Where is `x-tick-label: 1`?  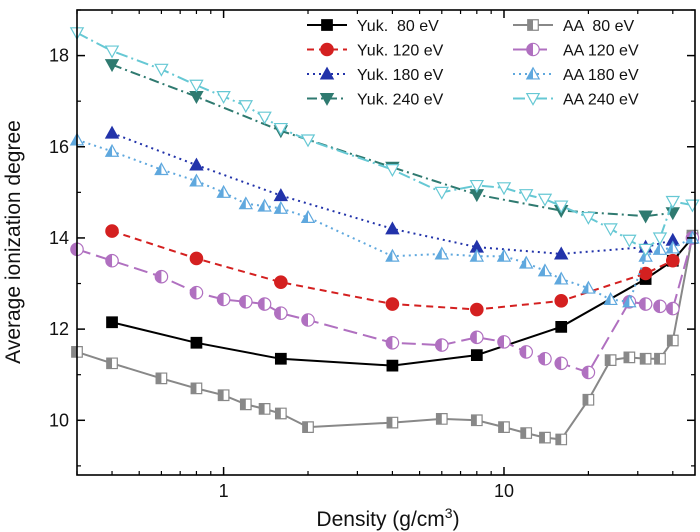
x-tick-label: 1 is located at coordinates (224, 491).